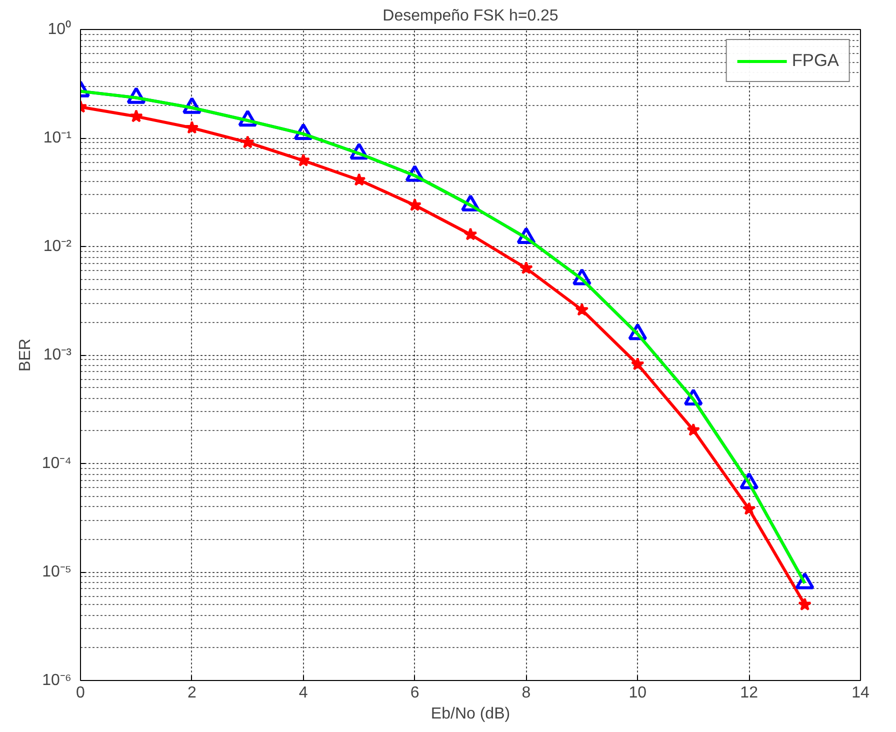  What do you see at coordinates (303, 693) in the screenshot?
I see `x-tick-label: 4` at bounding box center [303, 693].